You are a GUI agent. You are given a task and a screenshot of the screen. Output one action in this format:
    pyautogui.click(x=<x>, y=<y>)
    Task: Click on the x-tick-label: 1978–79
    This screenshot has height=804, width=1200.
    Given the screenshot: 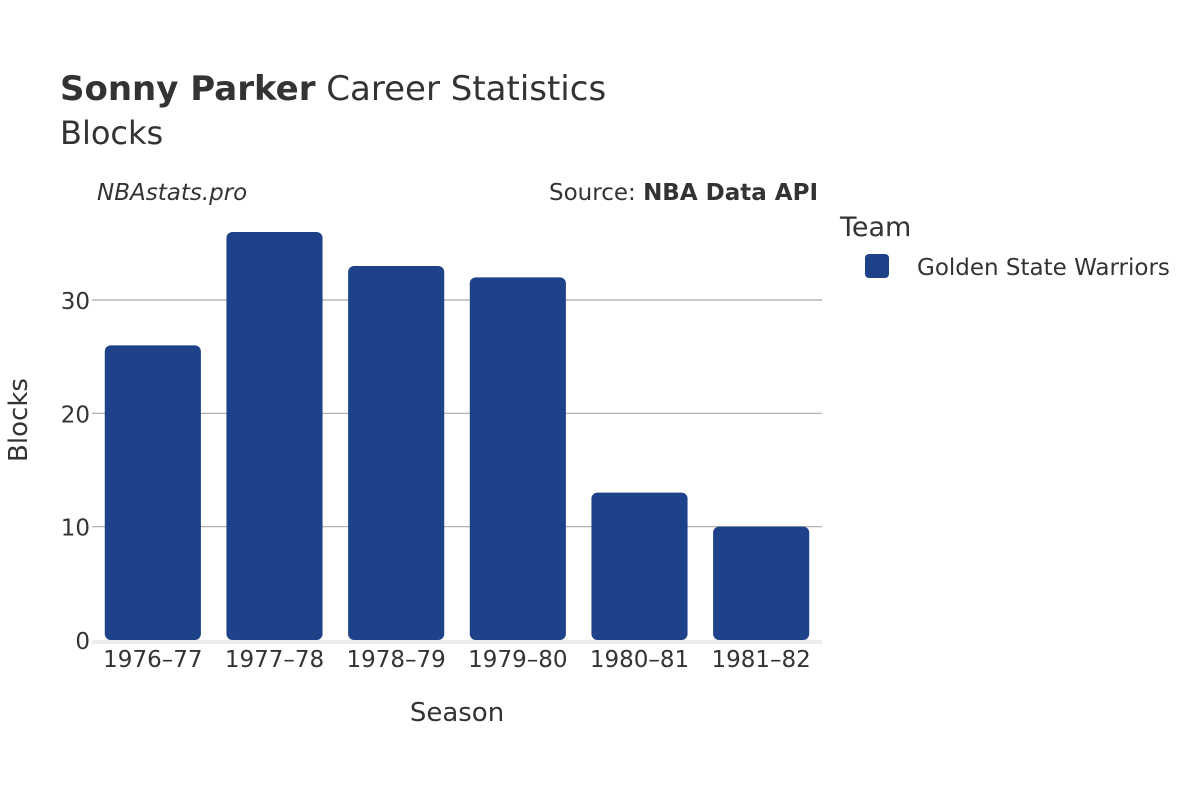 What is the action you would take?
    pyautogui.click(x=396, y=660)
    